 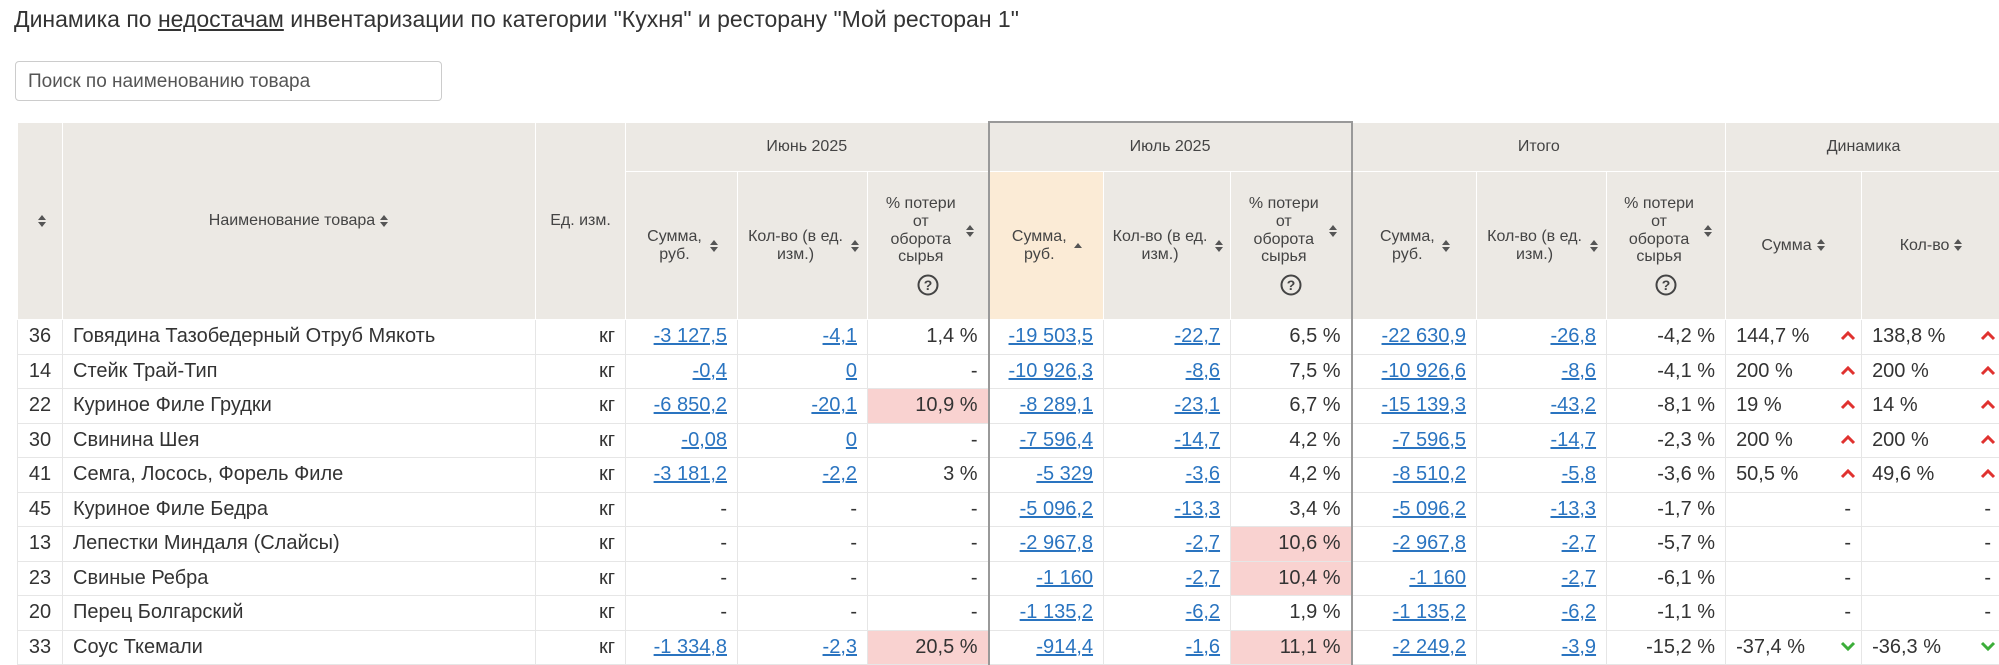 What do you see at coordinates (1666, 613) in the screenshot?
I see `table-cell: -1,1 %` at bounding box center [1666, 613].